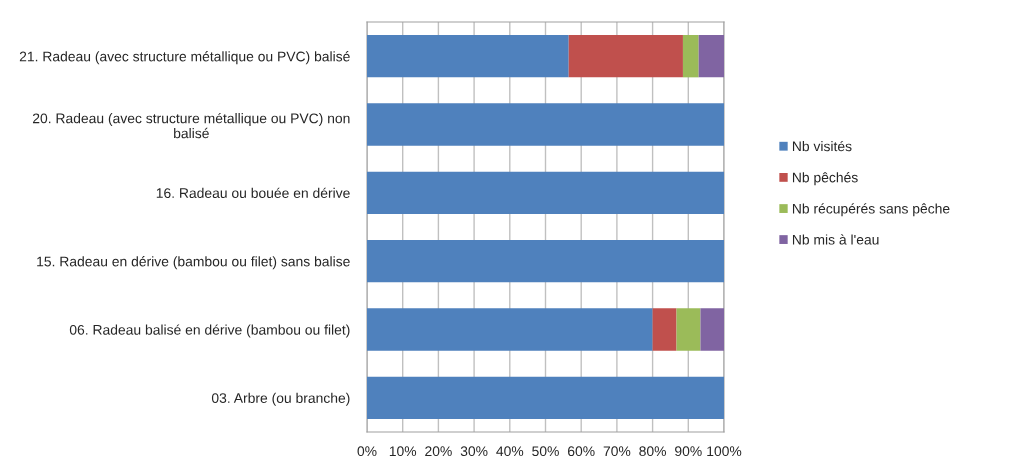 The width and height of the screenshot is (1036, 468). What do you see at coordinates (825, 179) in the screenshot?
I see `legend-label: Nb pêchés` at bounding box center [825, 179].